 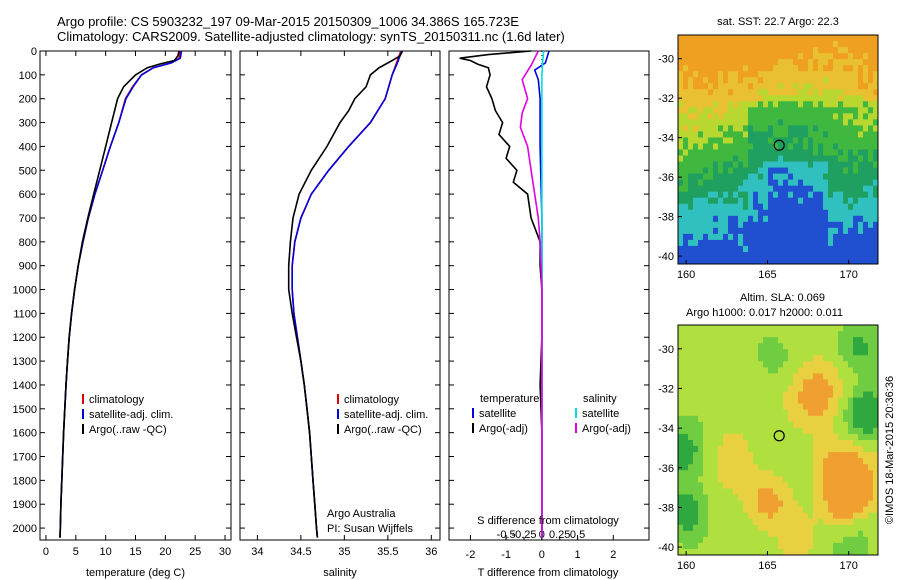 I want to click on temperature-ytick-label: 1800, so click(x=25, y=481).